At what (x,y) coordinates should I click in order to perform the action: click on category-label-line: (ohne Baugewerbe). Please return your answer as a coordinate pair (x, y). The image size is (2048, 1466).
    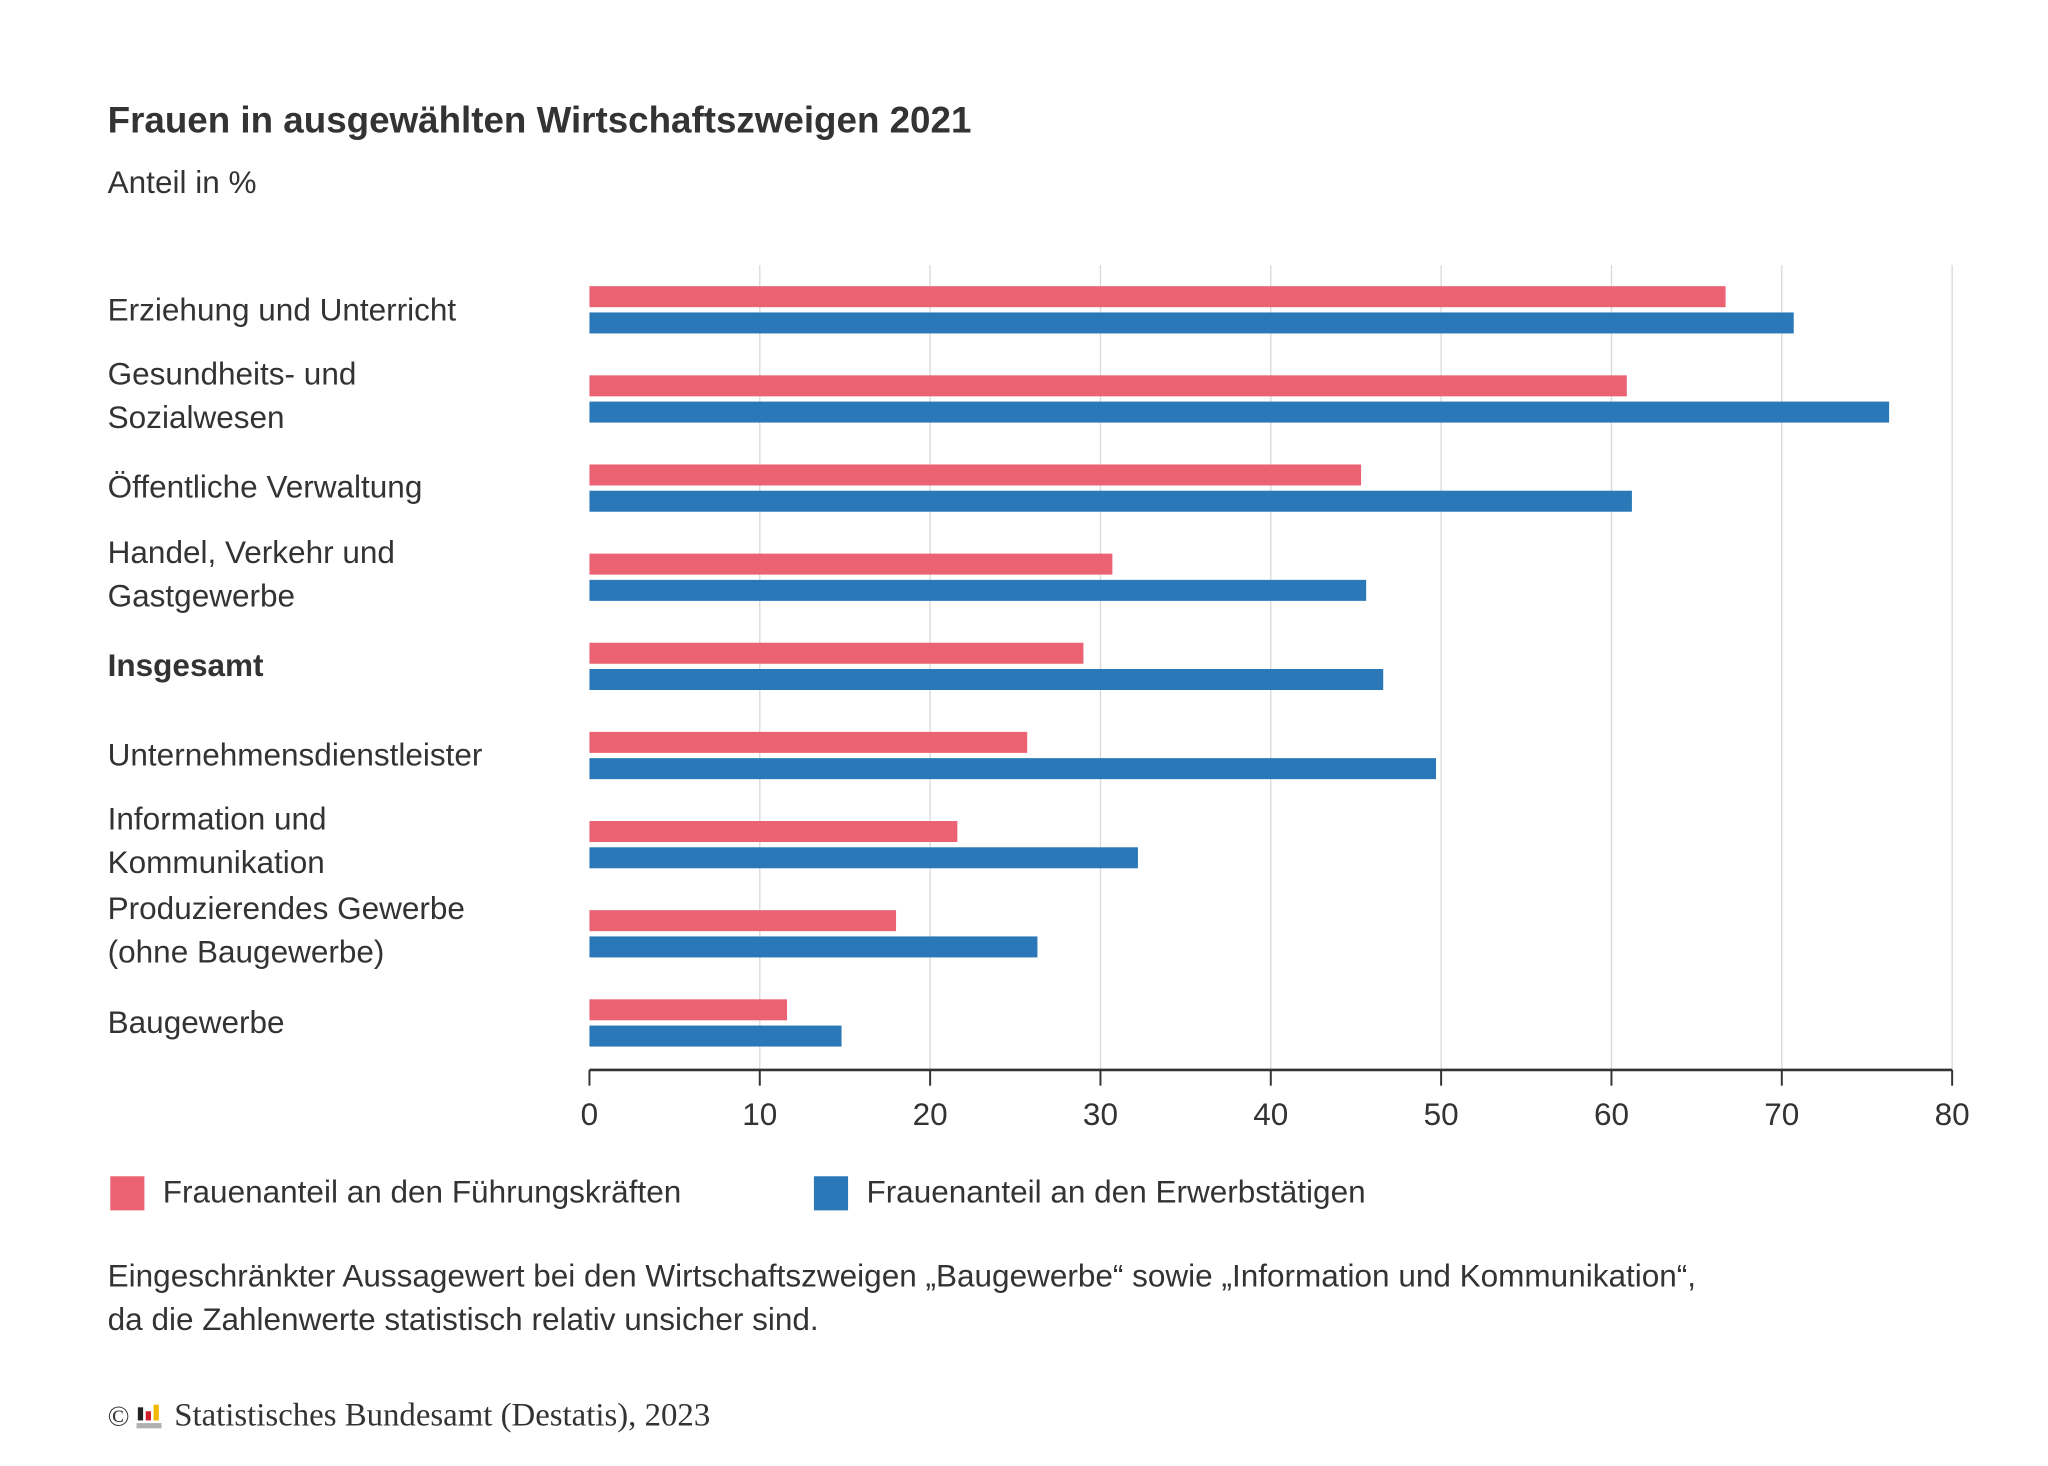
    Looking at the image, I should click on (246, 953).